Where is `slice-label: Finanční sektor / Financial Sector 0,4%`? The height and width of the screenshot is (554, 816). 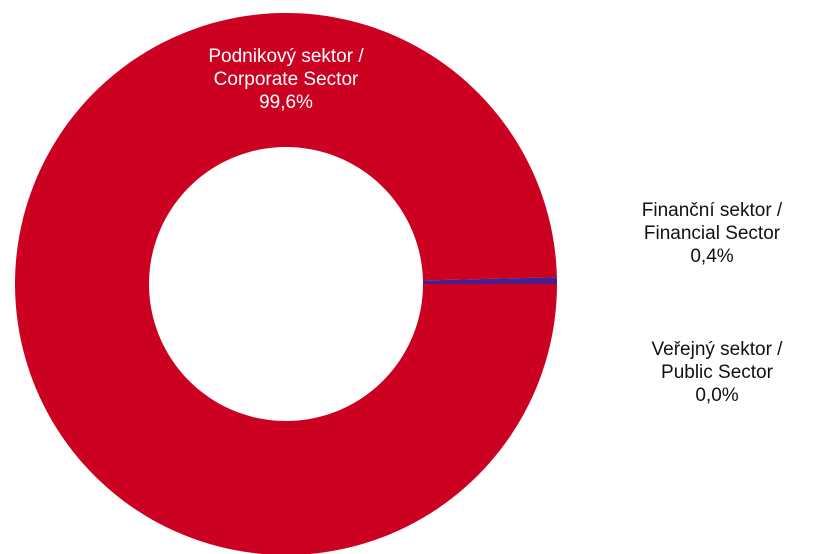
slice-label: Finanční sektor / Financial Sector 0,4% is located at coordinates (699, 233).